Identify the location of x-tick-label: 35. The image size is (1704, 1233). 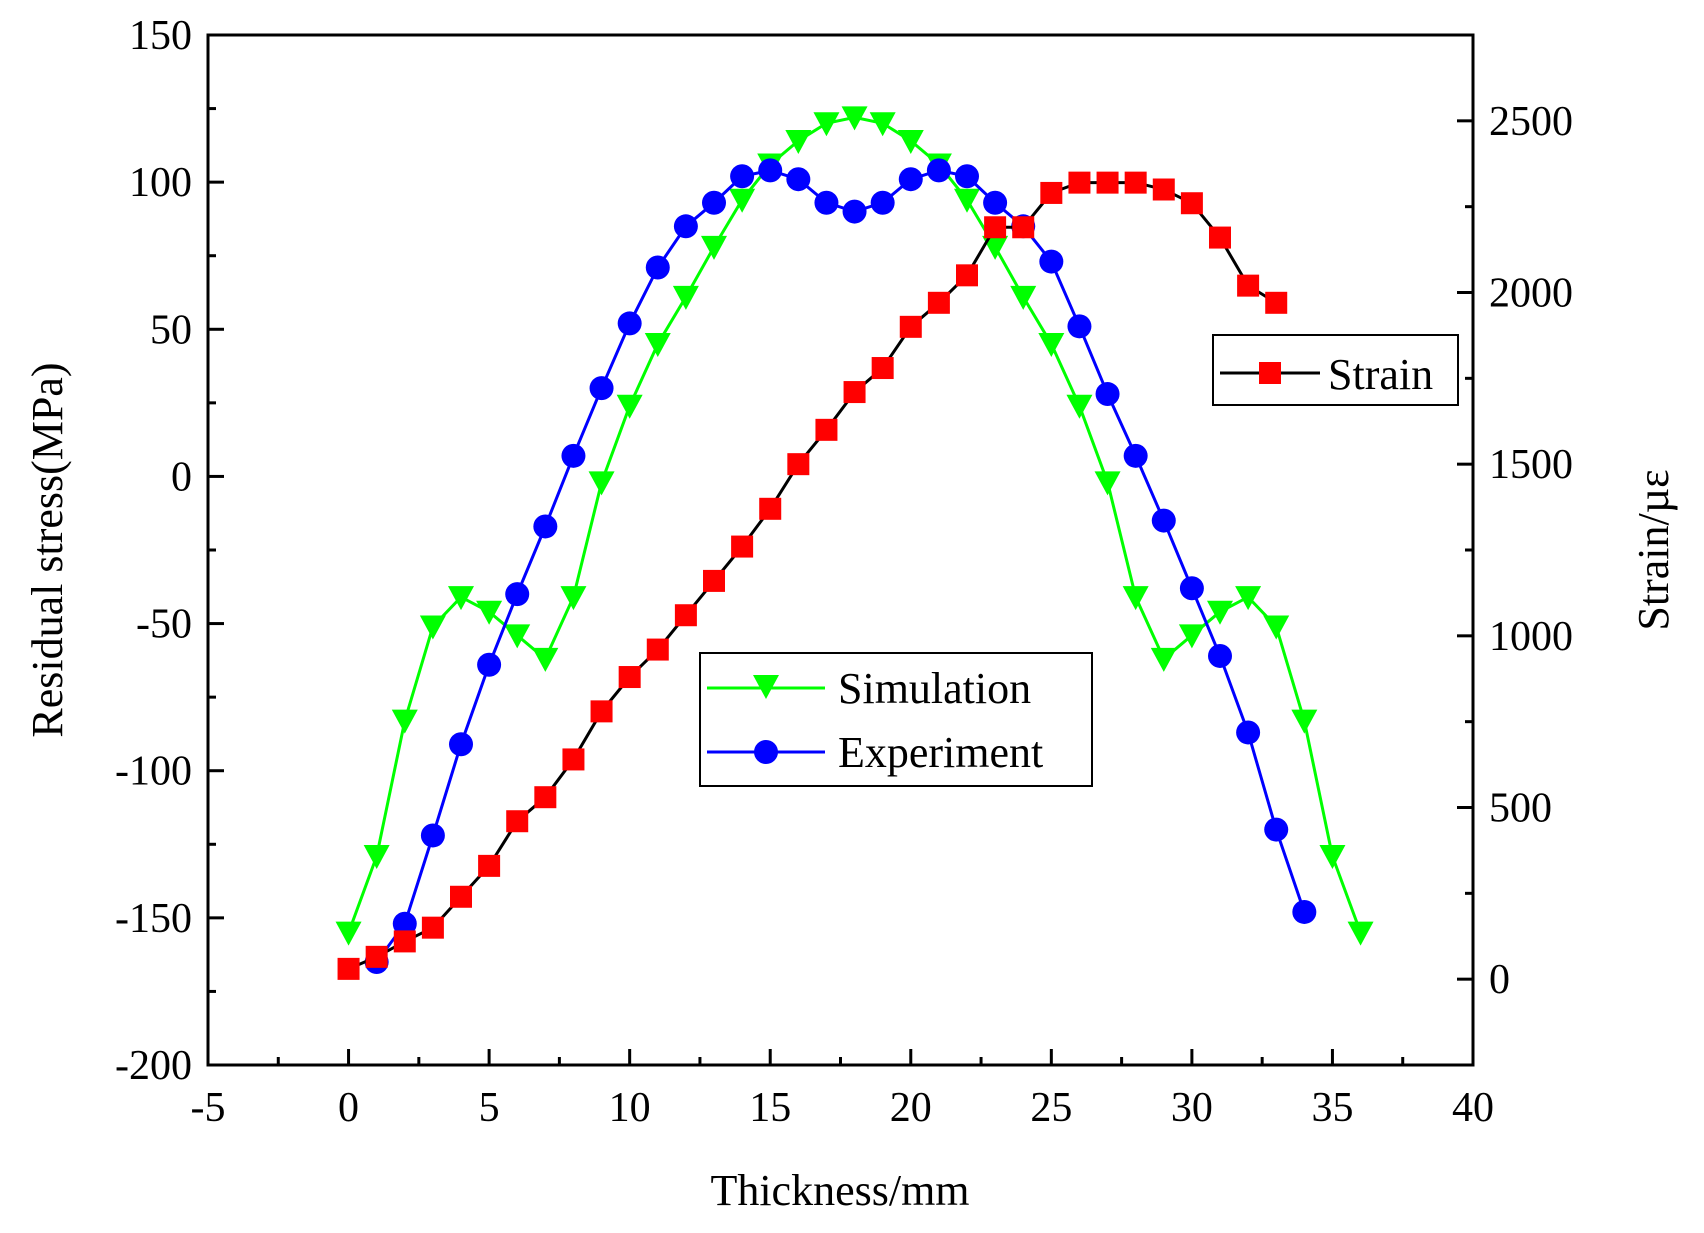
(1332, 1108).